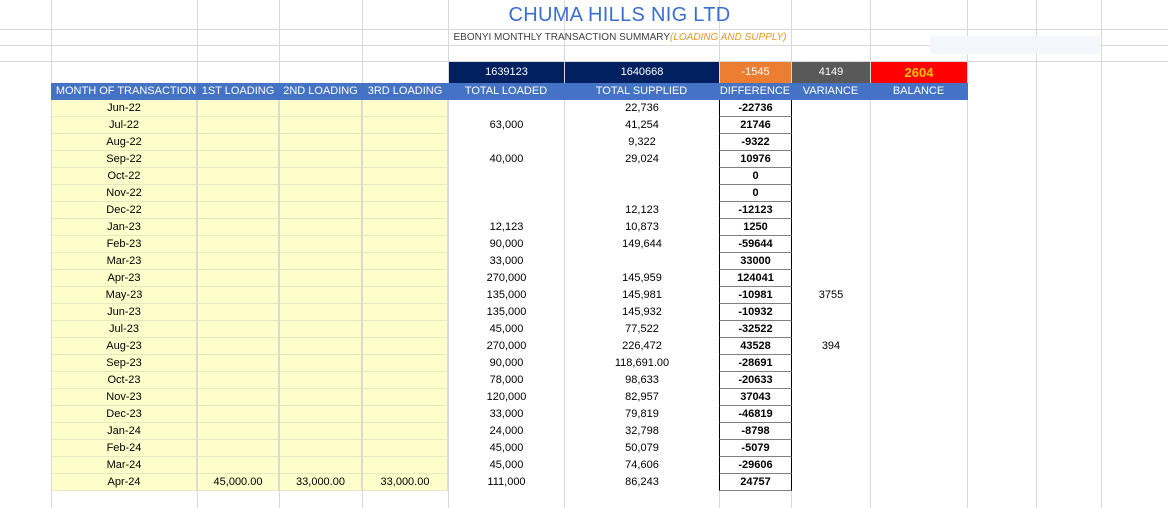 The height and width of the screenshot is (508, 1168). Describe the element at coordinates (506, 482) in the screenshot. I see `total-loaded-cell: 111,000` at that location.